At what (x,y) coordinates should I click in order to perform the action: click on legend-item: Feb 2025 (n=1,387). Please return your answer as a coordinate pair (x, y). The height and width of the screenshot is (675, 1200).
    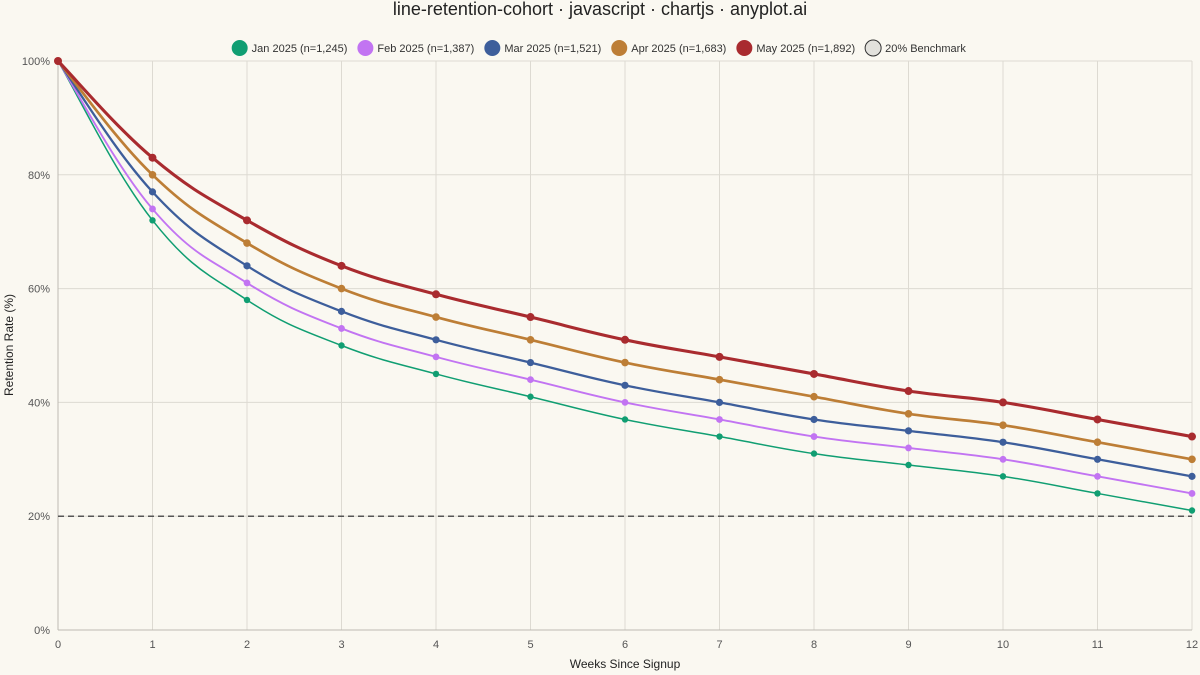
    Looking at the image, I should click on (415, 48).